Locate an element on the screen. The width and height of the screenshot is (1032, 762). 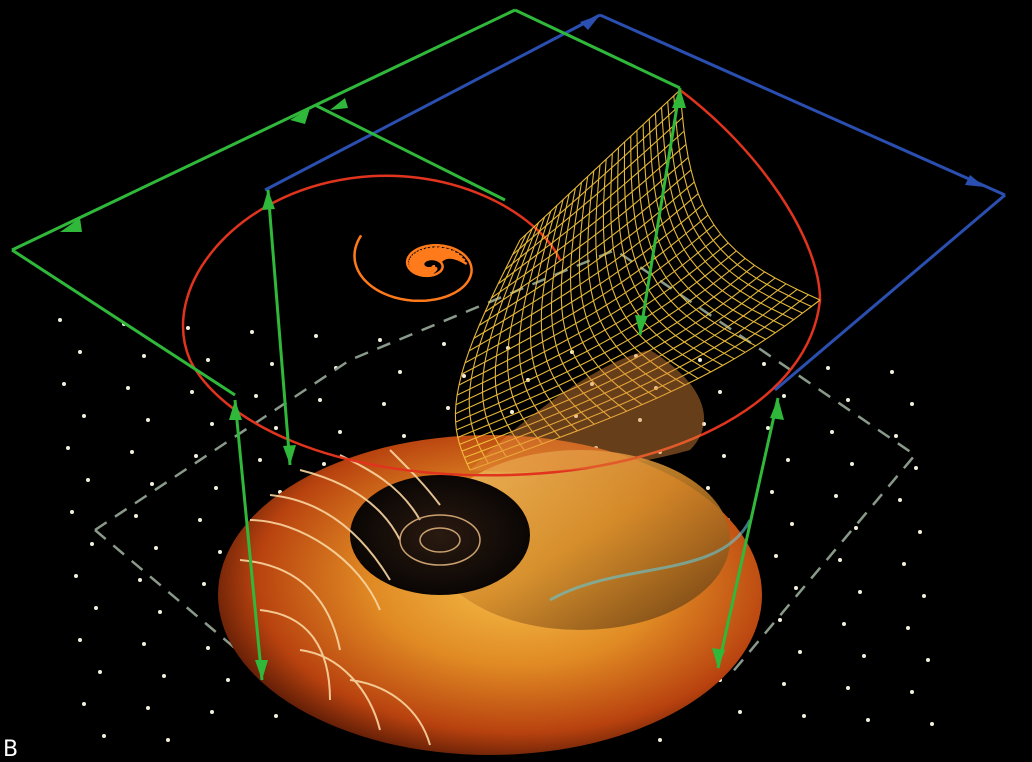
spiral-chambers is located at coordinates (413, 268).